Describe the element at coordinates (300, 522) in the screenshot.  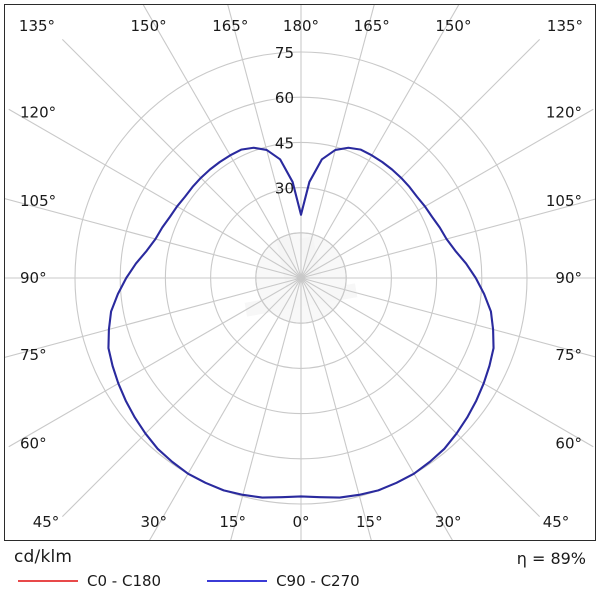
I see `angle-tick-label: 0°` at that location.